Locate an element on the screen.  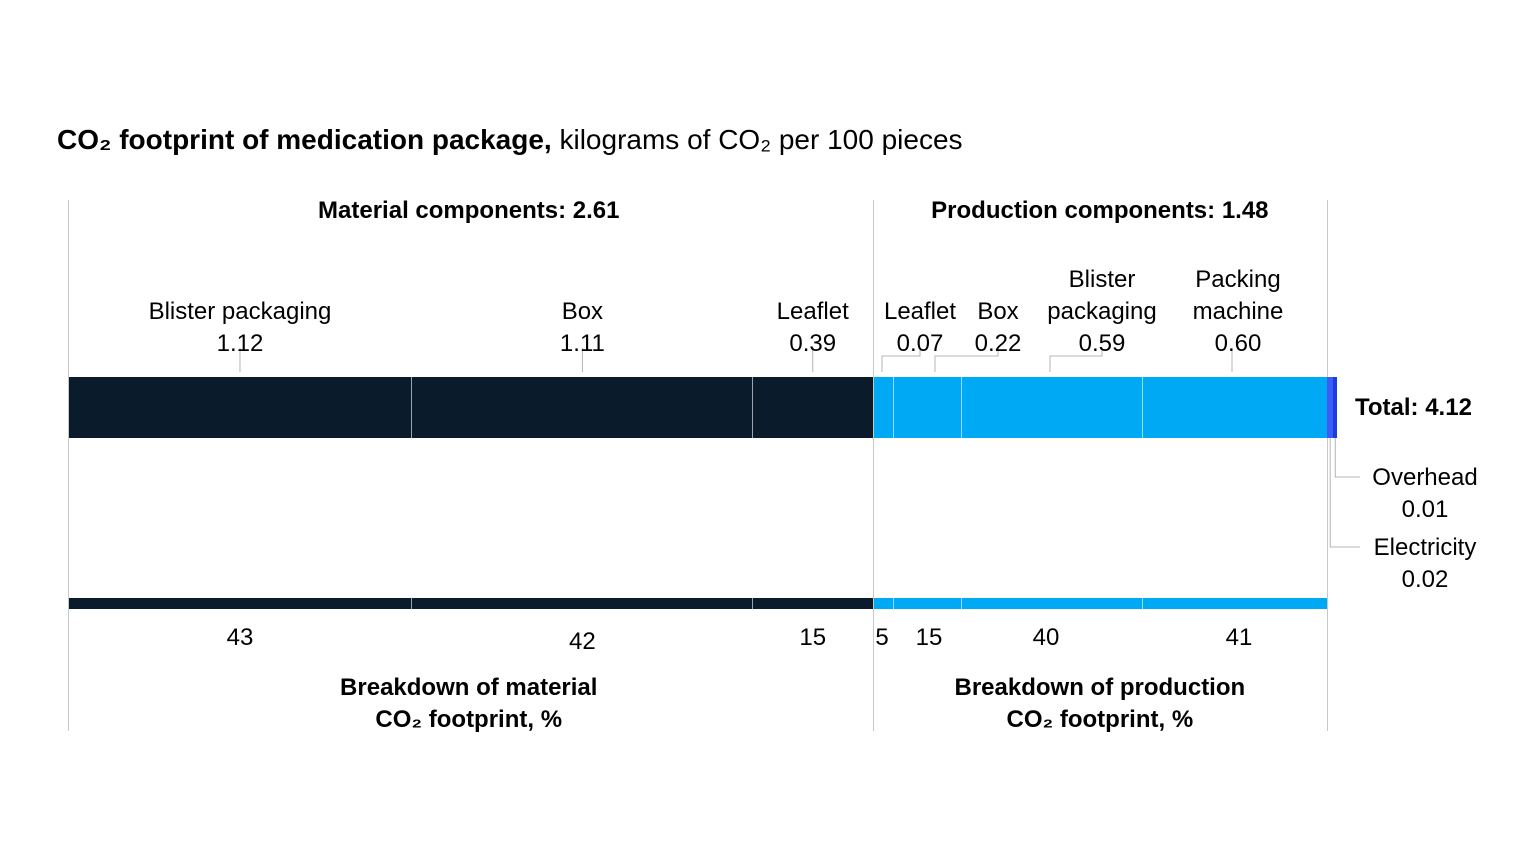
segment-label-line: 0.07 is located at coordinates (920, 343).